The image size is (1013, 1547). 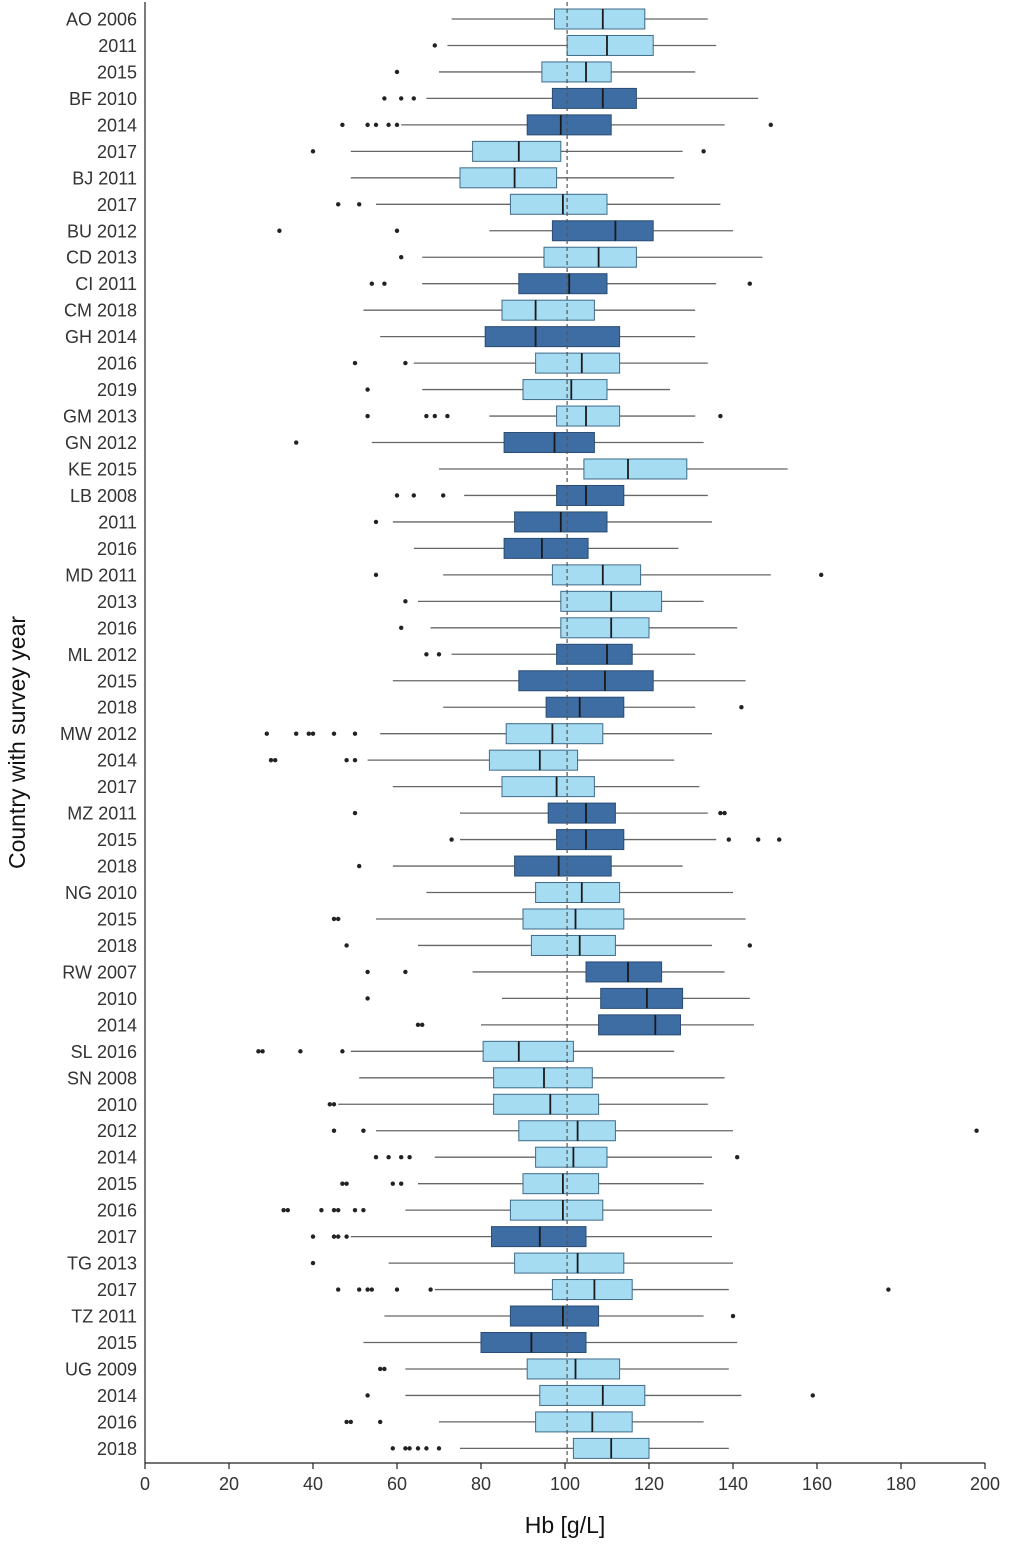 I want to click on x-axis-ticks: 0 20 40 60 80 100 120 140 160 180 200, so click(x=570, y=1478).